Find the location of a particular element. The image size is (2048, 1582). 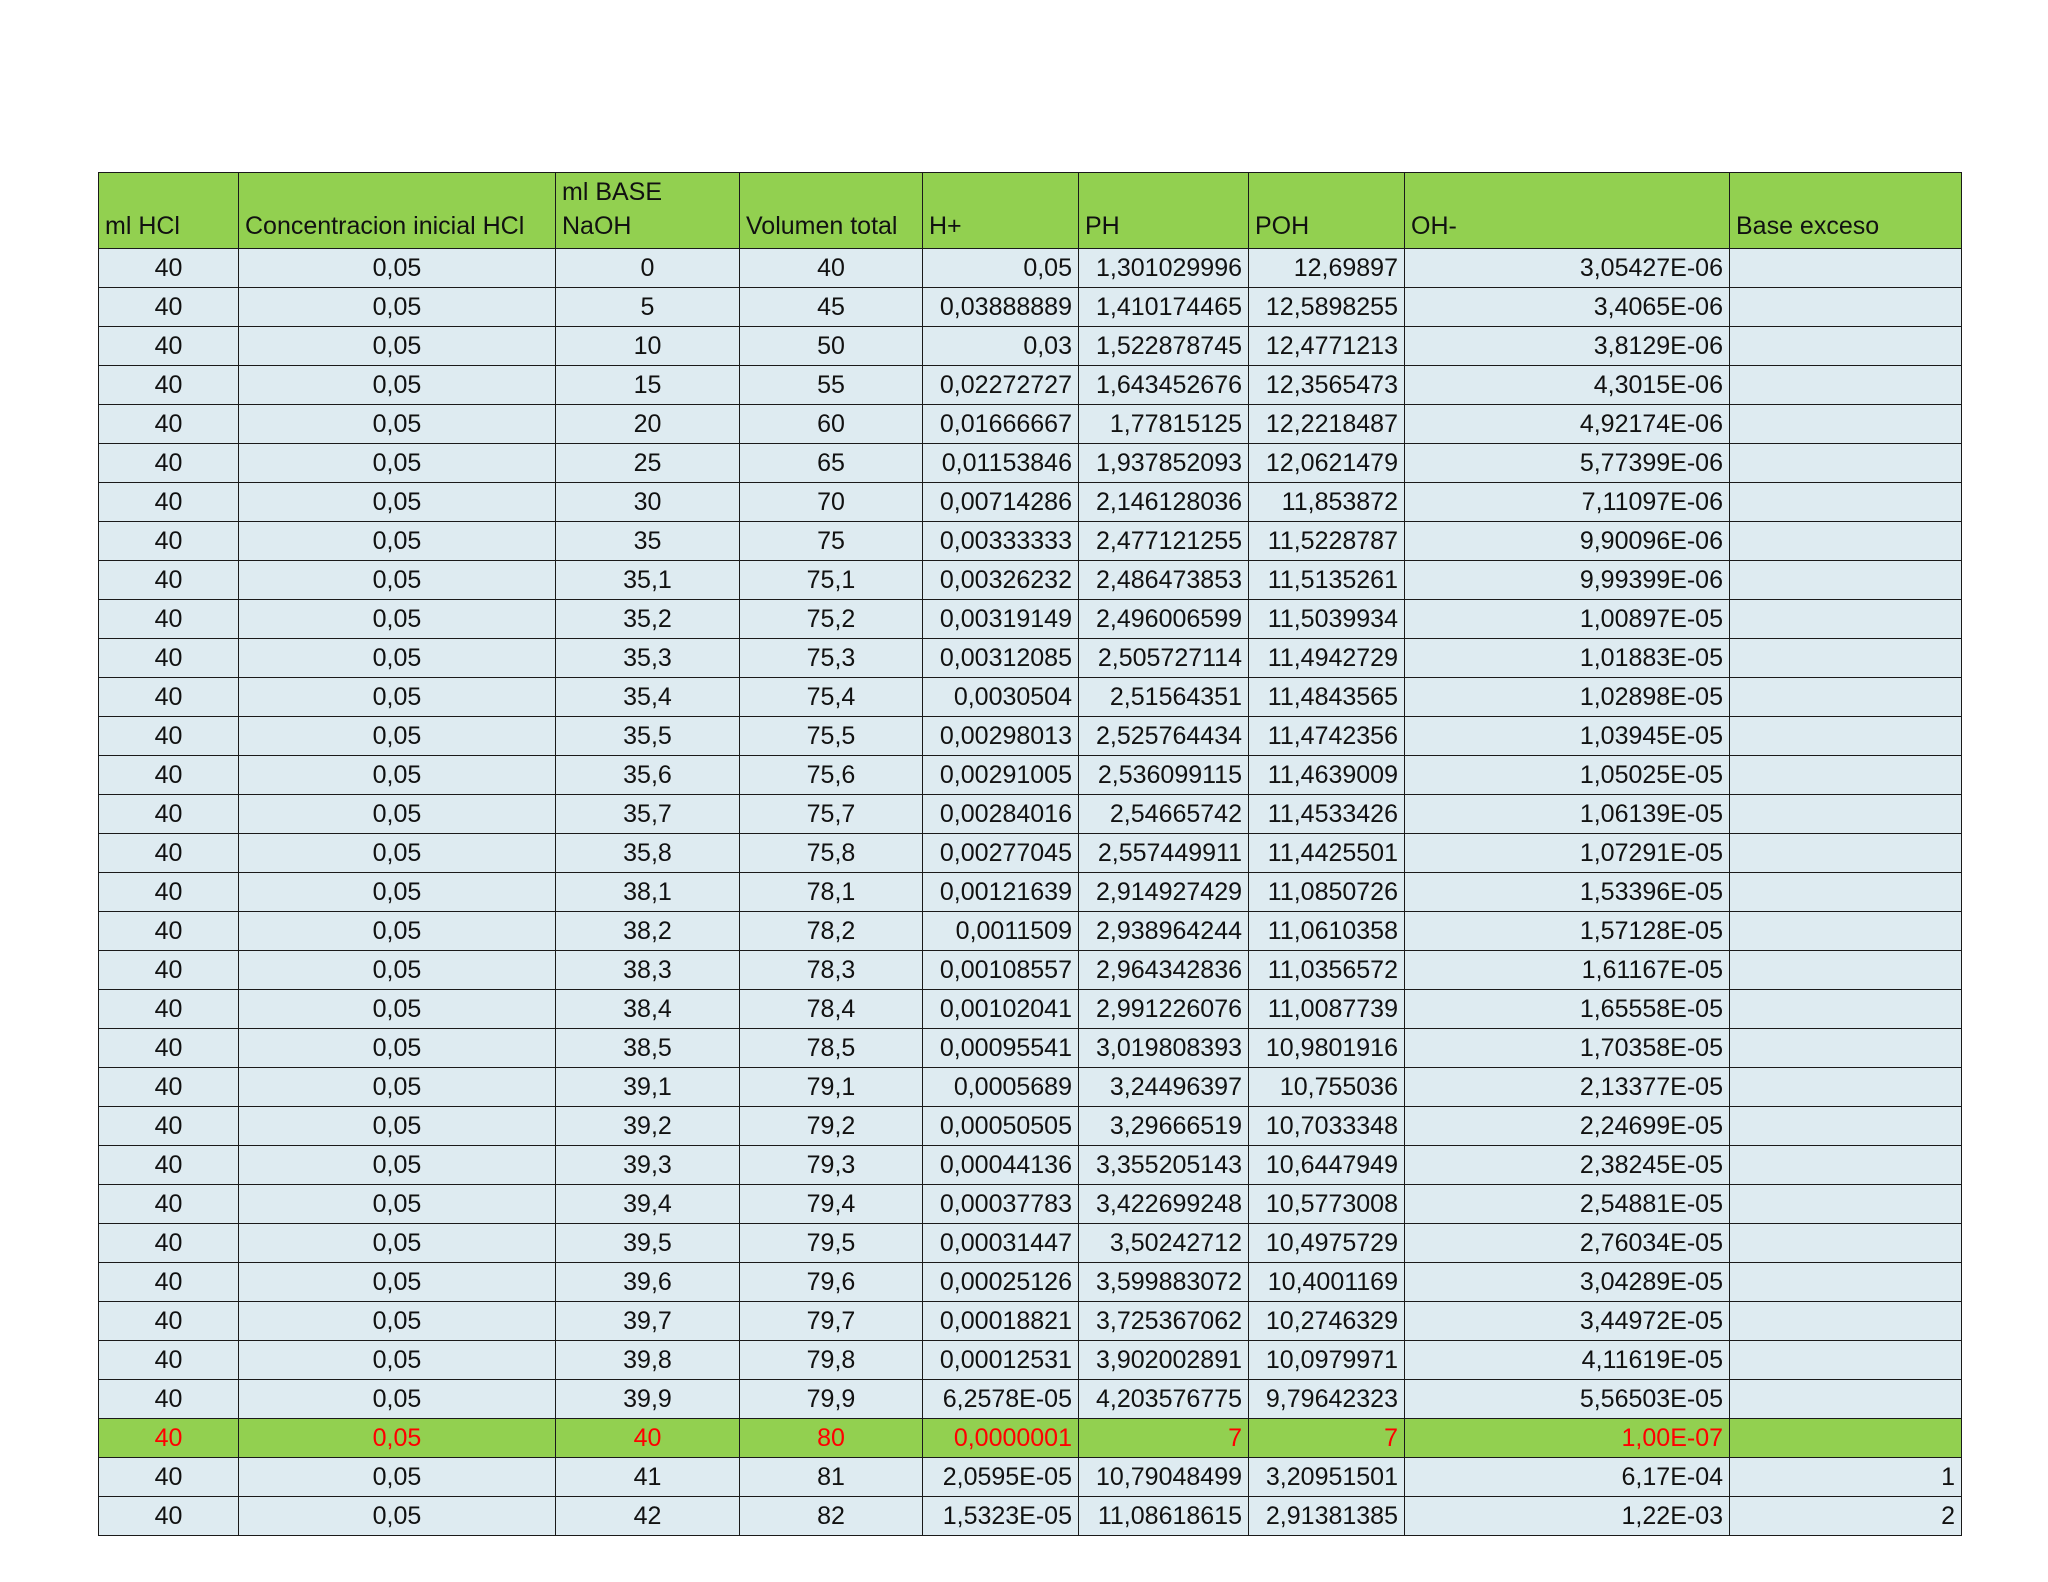

cell-ph: 2,991226076 is located at coordinates (1163, 1009).